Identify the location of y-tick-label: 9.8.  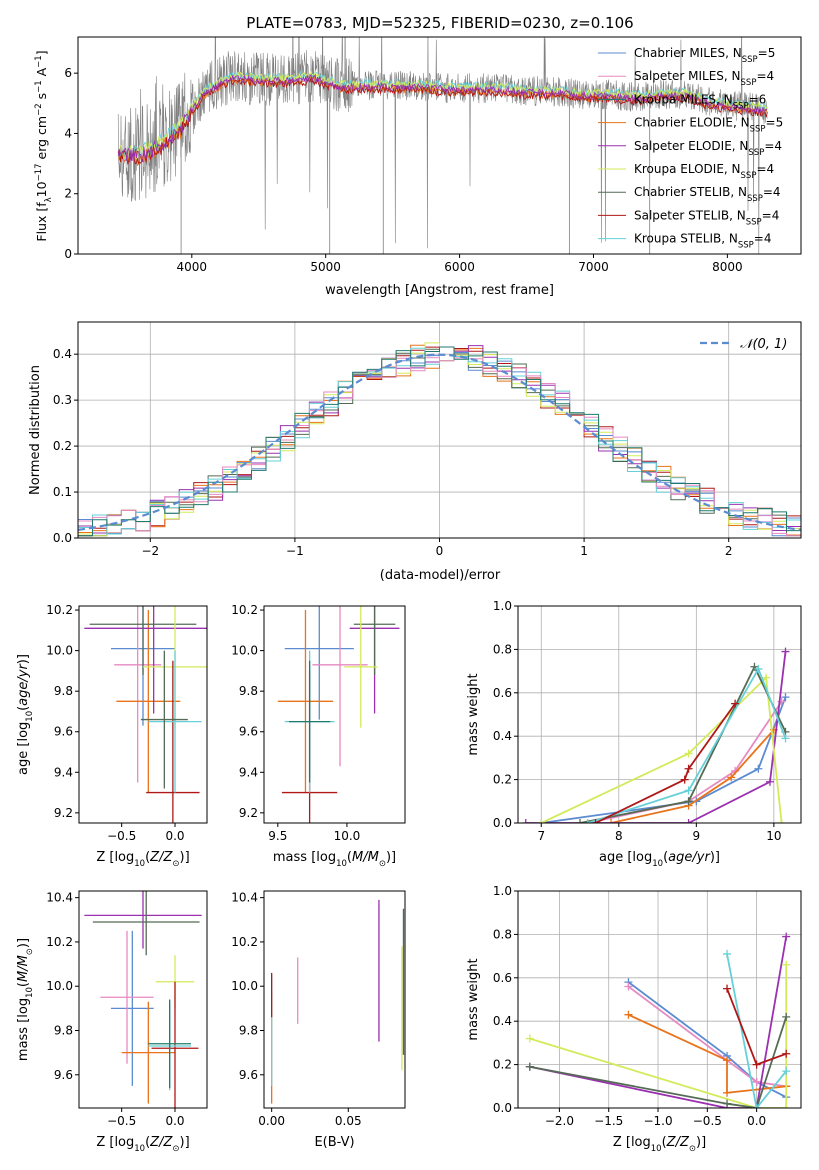
(248, 1031).